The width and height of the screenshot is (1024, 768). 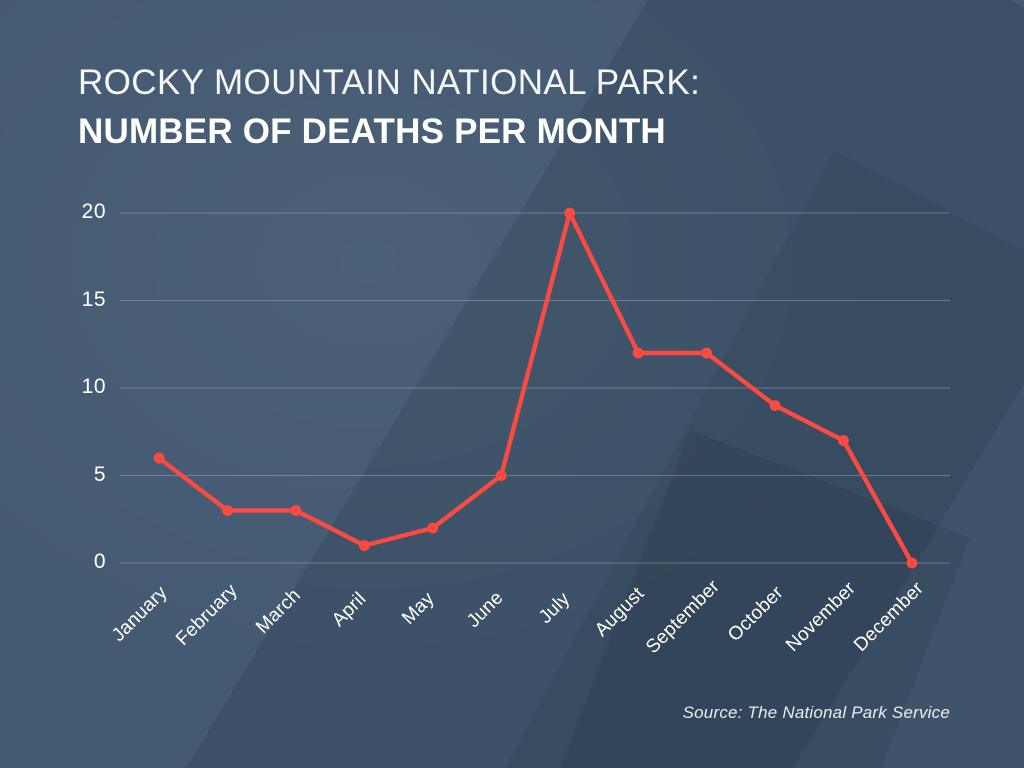 What do you see at coordinates (775, 405) in the screenshot?
I see `data-point-october` at bounding box center [775, 405].